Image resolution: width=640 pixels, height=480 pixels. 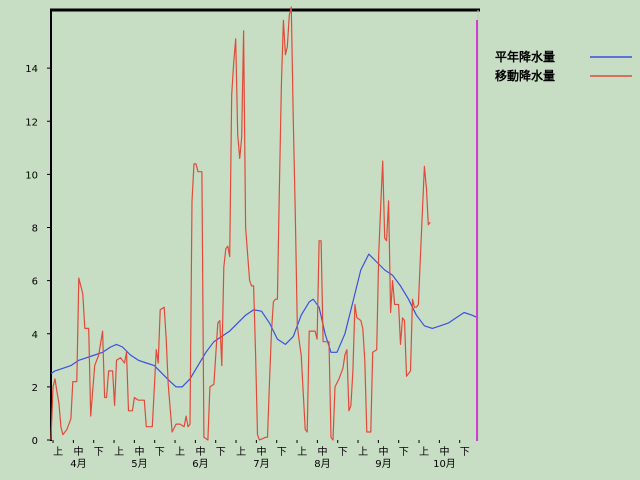 What do you see at coordinates (78, 464) in the screenshot?
I see `x-month-label: 4月` at bounding box center [78, 464].